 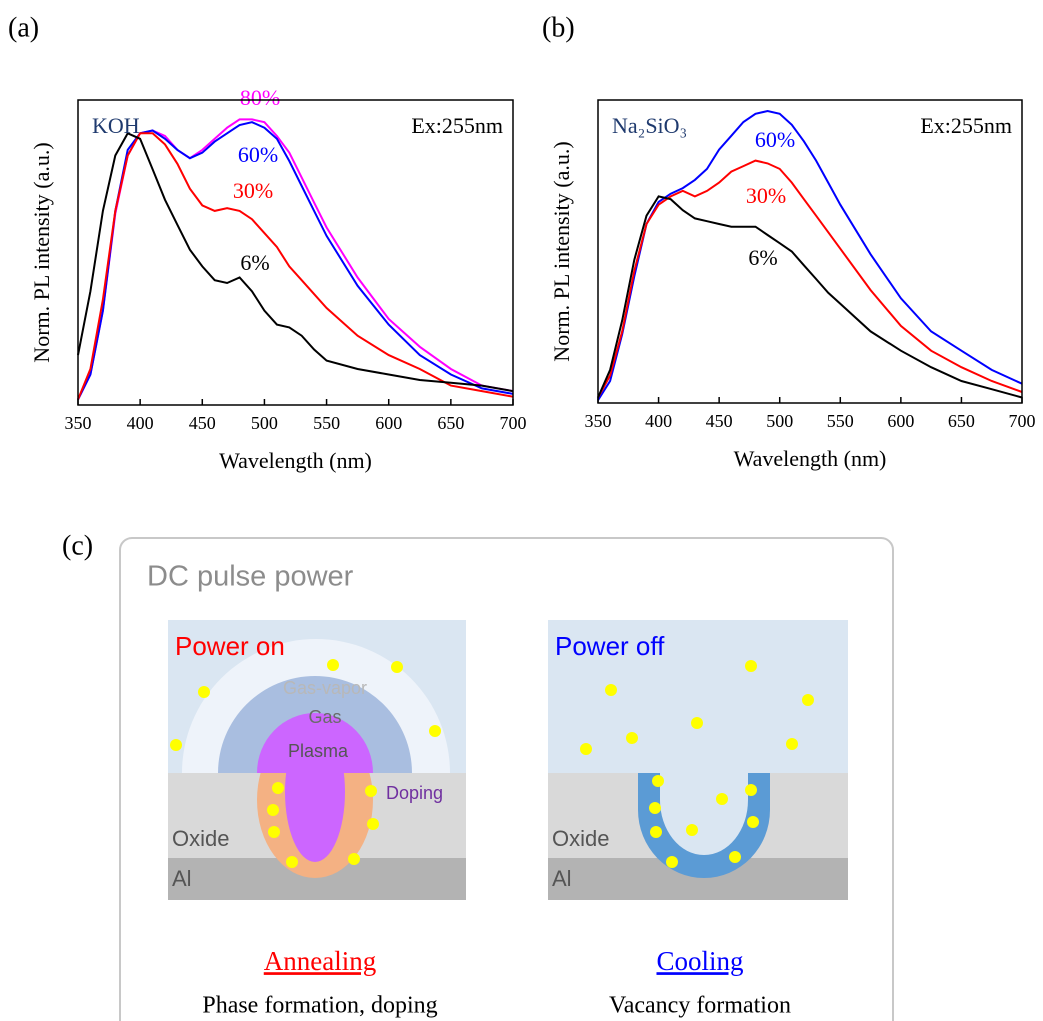 I want to click on panel-label: (b), so click(x=558, y=27).